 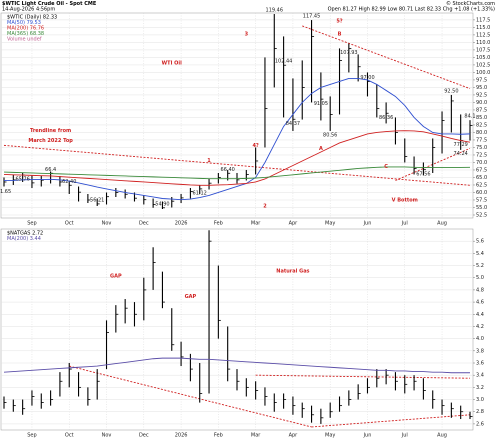 What do you see at coordinates (481, 133) in the screenshot?
I see `y-tick-label: 80.0` at bounding box center [481, 133].